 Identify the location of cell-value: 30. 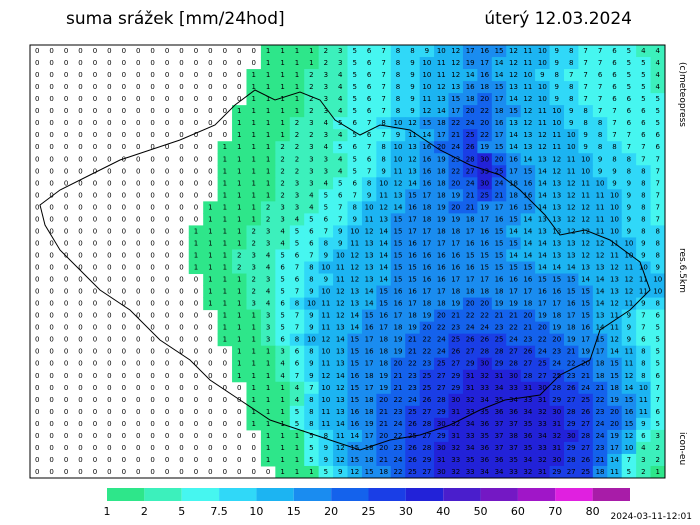
(441, 472).